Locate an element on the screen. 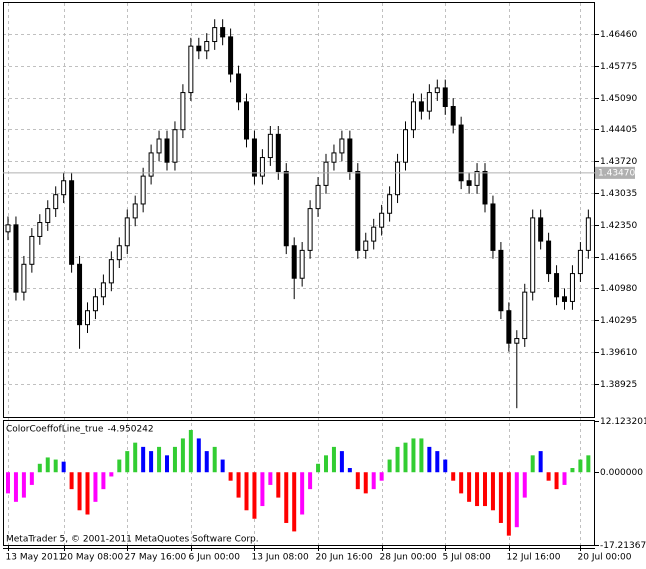 Image resolution: width=646 pixels, height=569 pixels. x-tick-label: 20 Jun 16:00 is located at coordinates (344, 558).